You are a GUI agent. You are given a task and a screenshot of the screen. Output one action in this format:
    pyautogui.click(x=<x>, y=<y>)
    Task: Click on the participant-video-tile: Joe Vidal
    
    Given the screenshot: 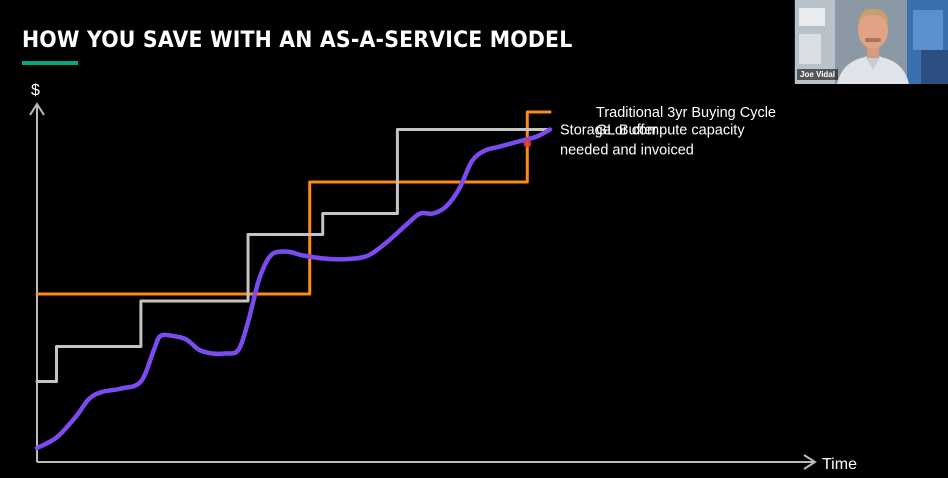 What is the action you would take?
    pyautogui.click(x=871, y=42)
    